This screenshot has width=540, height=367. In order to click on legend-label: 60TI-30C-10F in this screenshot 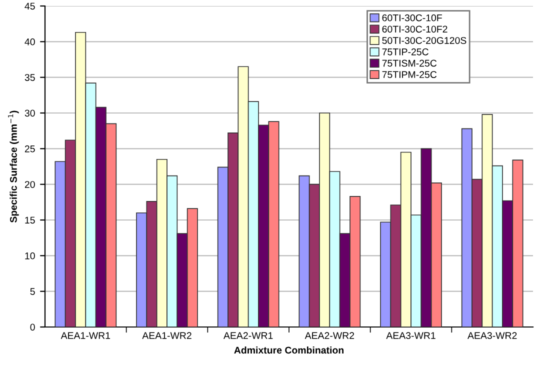, I will do `click(412, 18)`.